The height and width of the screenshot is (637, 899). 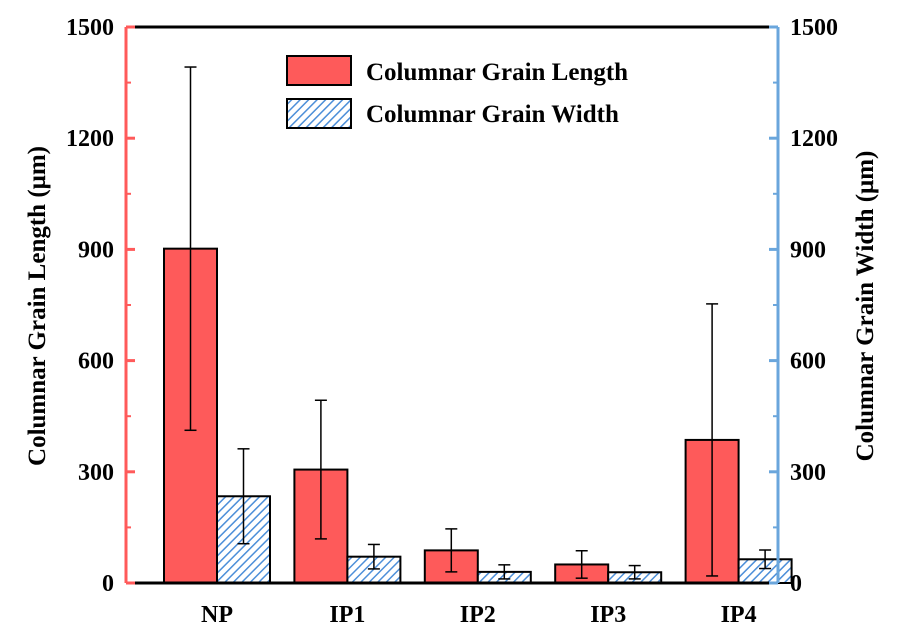 I want to click on legend-label-width: Columnar Grain Width, so click(x=492, y=114).